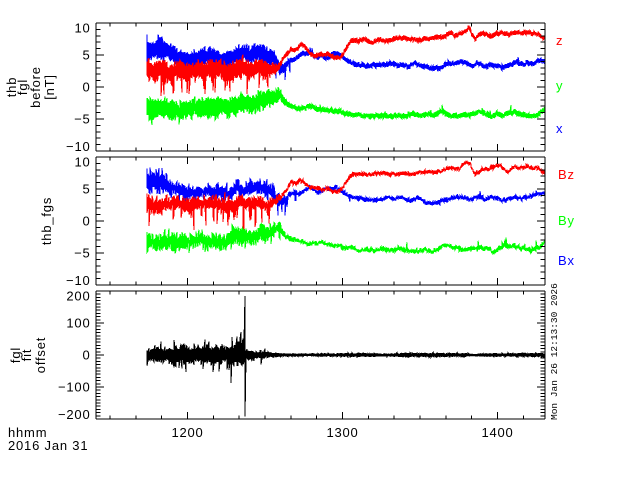 The image size is (640, 480). Describe the element at coordinates (559, 85) in the screenshot. I see `svg-text: y` at that location.